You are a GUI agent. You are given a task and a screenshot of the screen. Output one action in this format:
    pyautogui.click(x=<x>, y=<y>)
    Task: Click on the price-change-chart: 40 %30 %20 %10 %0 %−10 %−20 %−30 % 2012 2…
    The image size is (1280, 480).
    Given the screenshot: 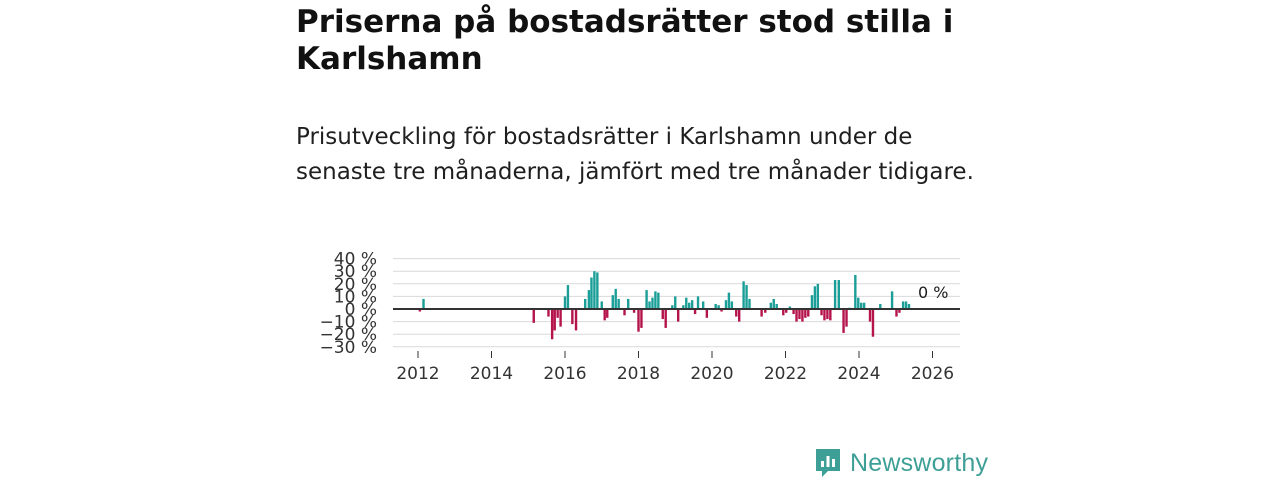 What is the action you would take?
    pyautogui.click(x=640, y=317)
    